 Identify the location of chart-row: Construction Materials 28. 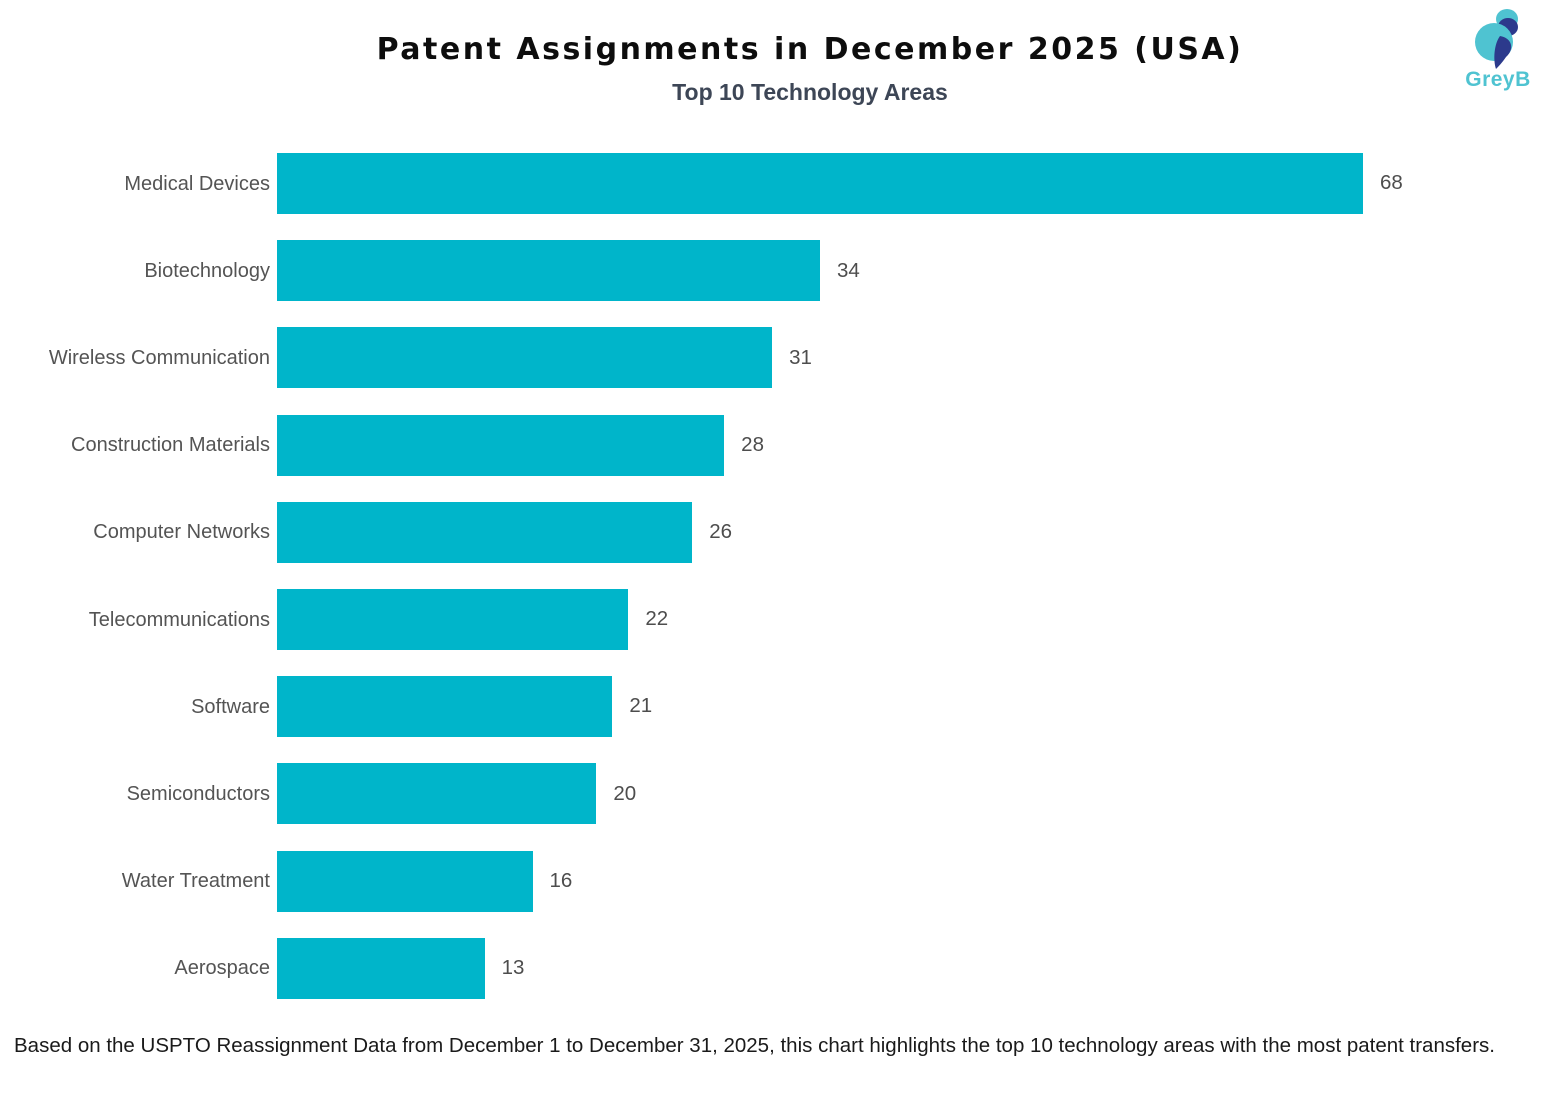
(775, 445).